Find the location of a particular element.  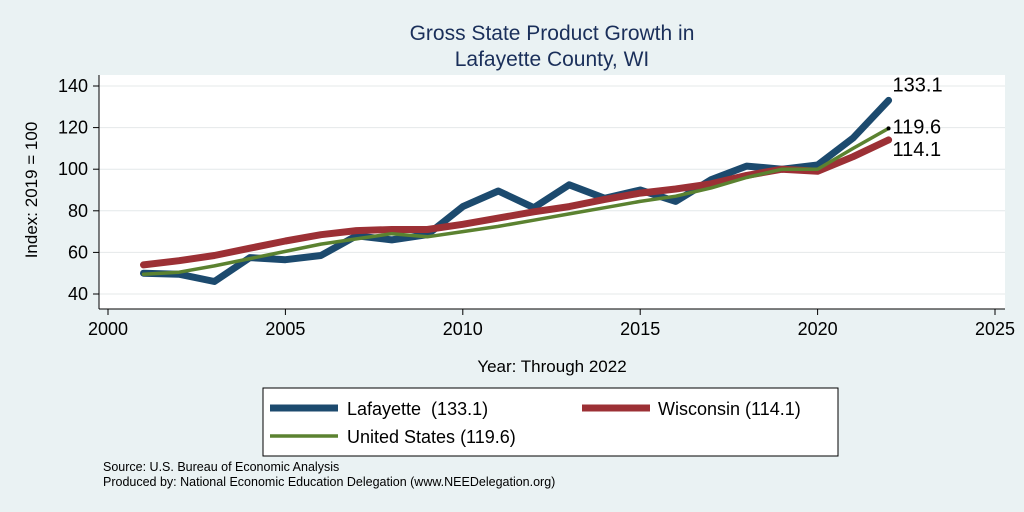

legend-item-lafayette: Lafayette (133.1) is located at coordinates (379, 409).